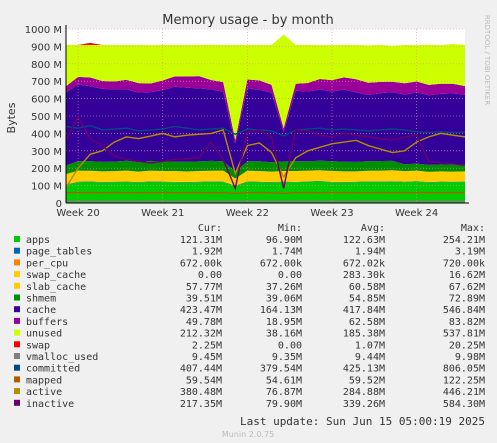 The height and width of the screenshot is (443, 497). Describe the element at coordinates (473, 228) in the screenshot. I see `legend-column-header: Max:` at that location.